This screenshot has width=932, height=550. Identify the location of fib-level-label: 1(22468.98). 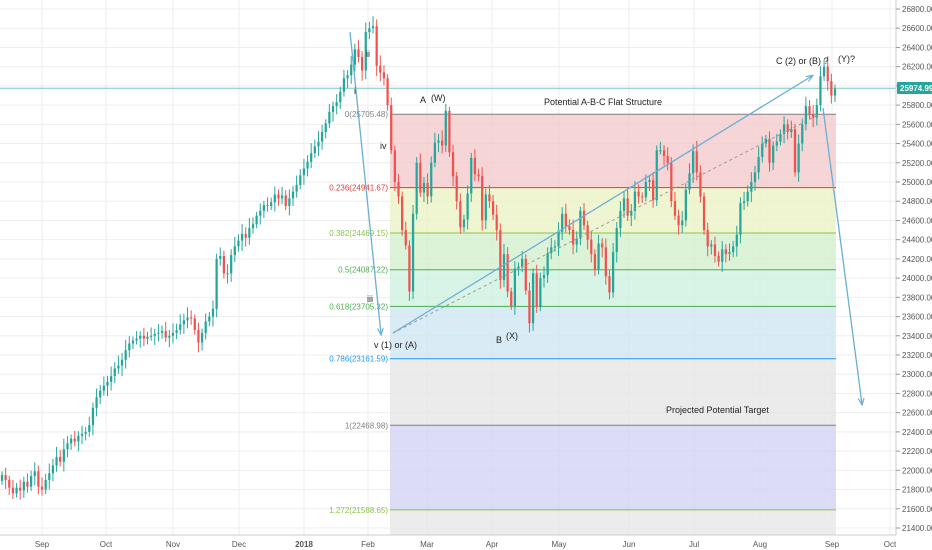
(366, 425).